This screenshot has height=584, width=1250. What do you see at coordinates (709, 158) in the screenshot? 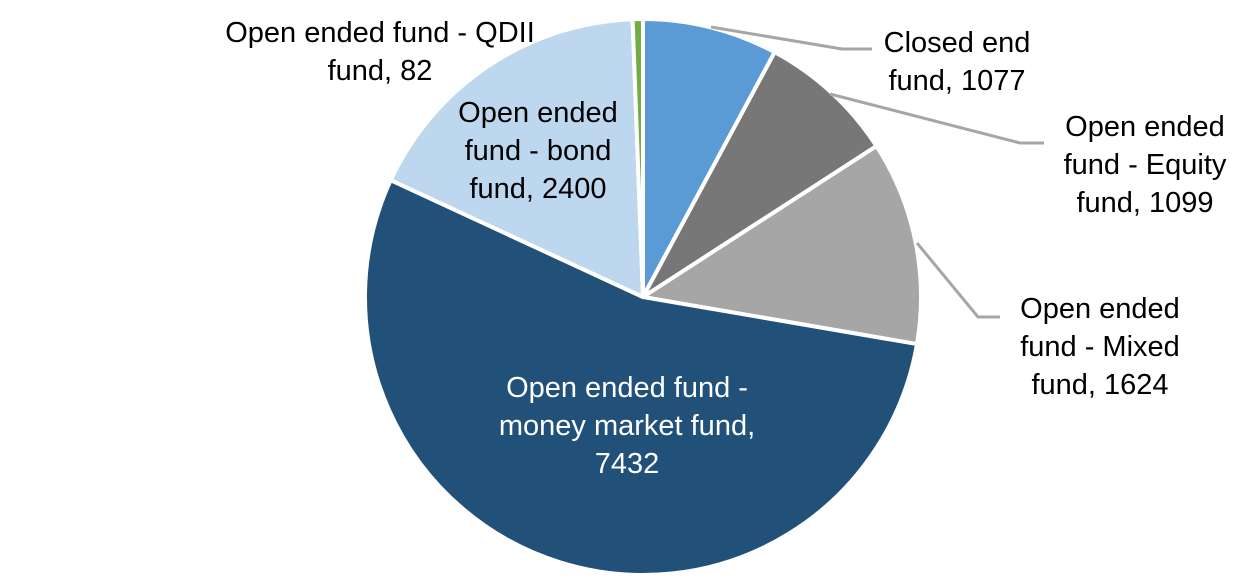
I see `pie-slice-closed-end-fund` at bounding box center [709, 158].